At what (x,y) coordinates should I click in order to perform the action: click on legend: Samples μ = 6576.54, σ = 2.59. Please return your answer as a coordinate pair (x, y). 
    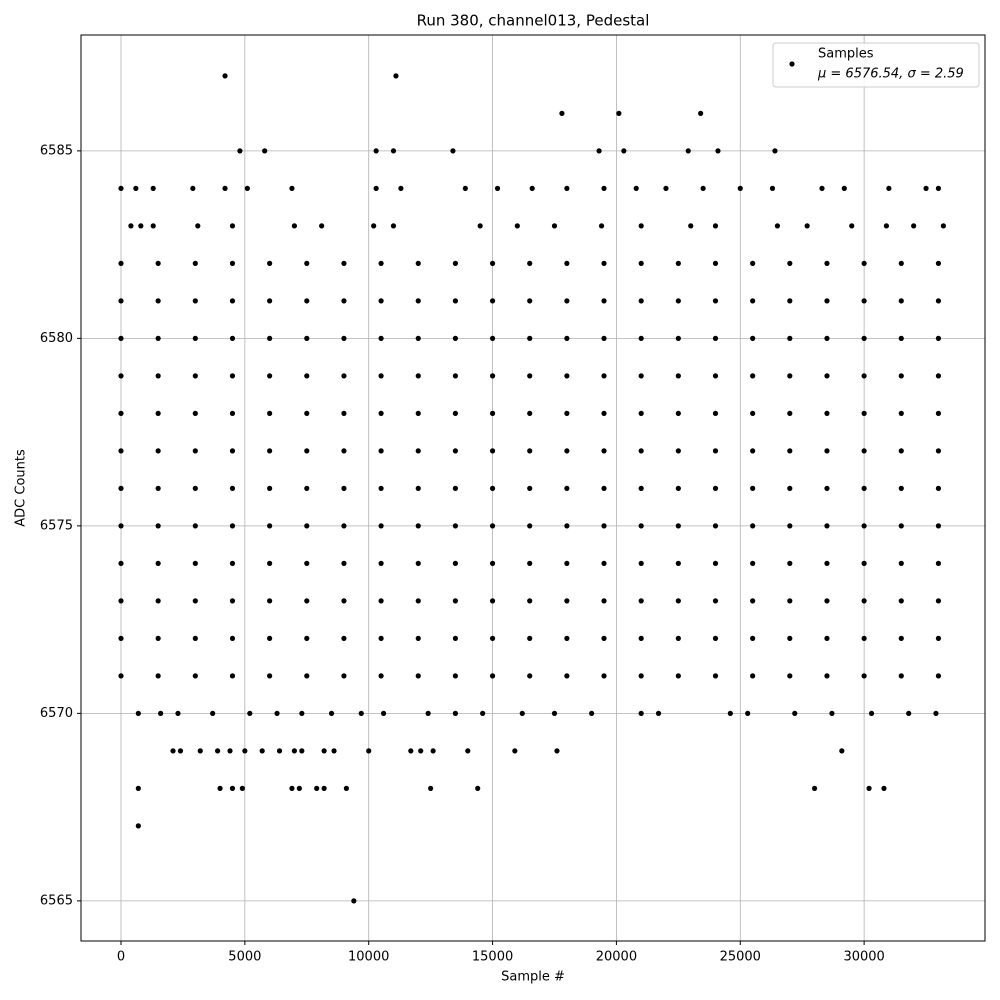
    Looking at the image, I should click on (876, 65).